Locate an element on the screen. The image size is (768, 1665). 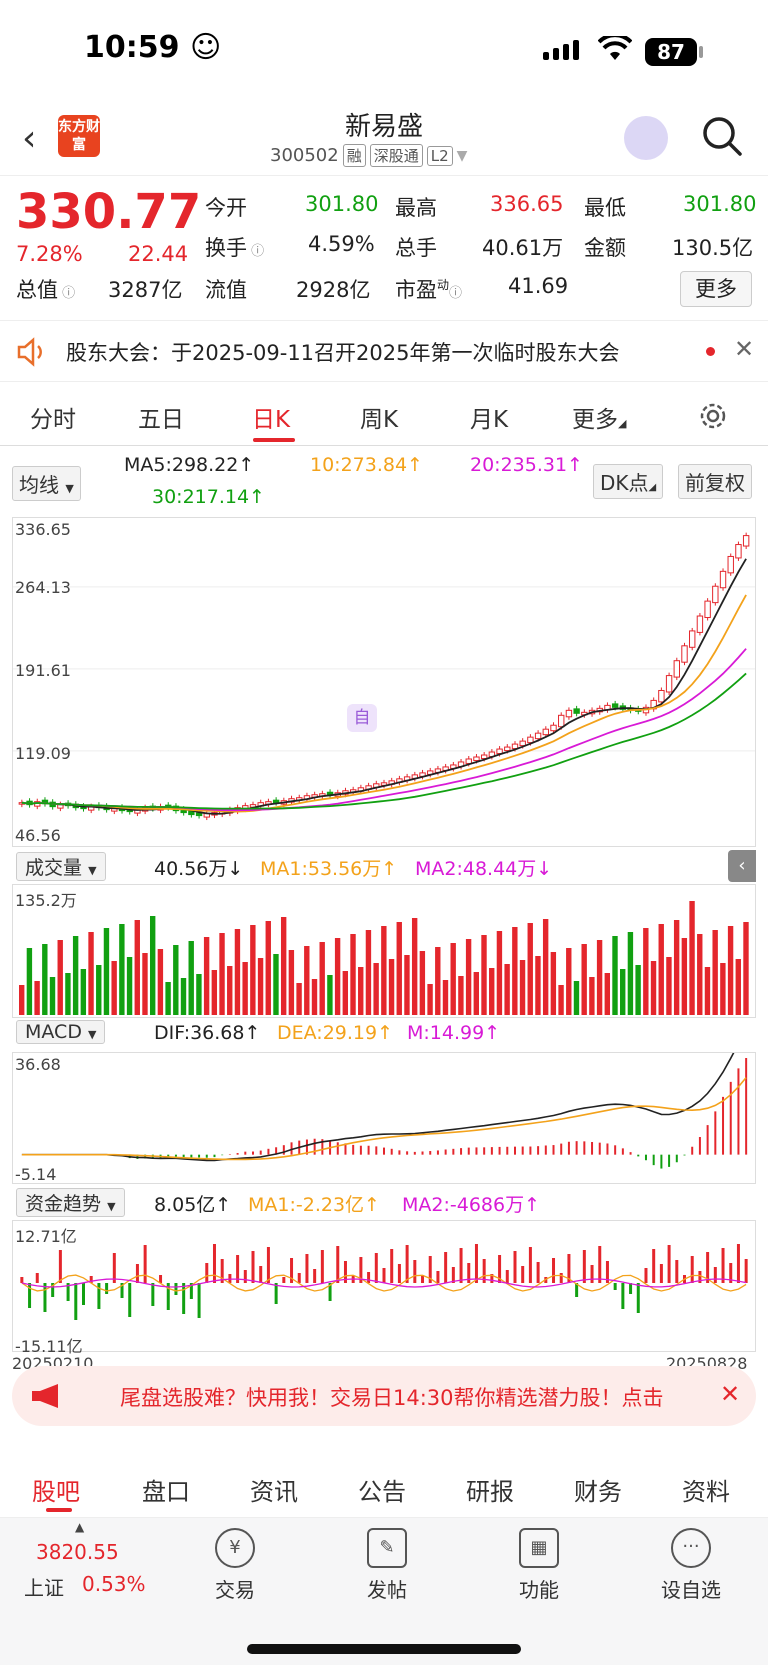
fund-header: 资金趋势 ▼ 8.05亿↑ MA1:-2.23亿↑ MA2:-4686万↑ is located at coordinates (384, 1203).